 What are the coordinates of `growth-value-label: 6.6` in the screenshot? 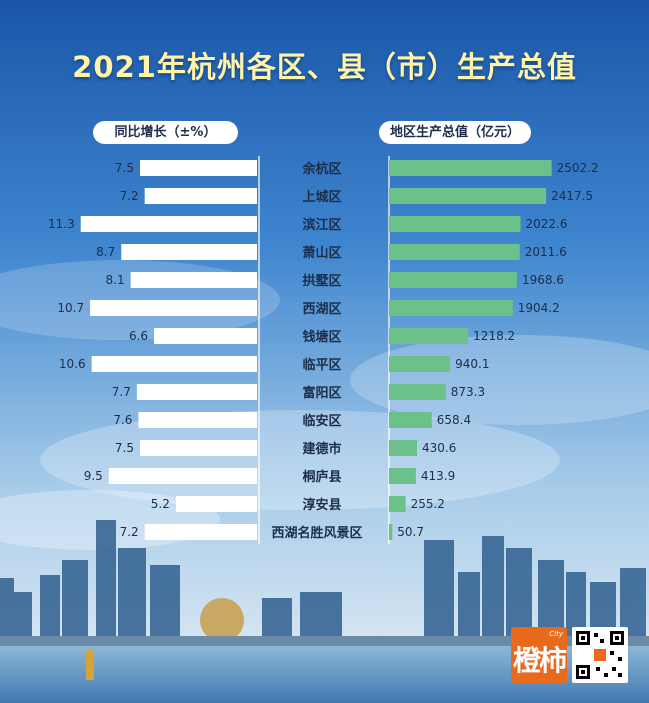 It's located at (138, 336).